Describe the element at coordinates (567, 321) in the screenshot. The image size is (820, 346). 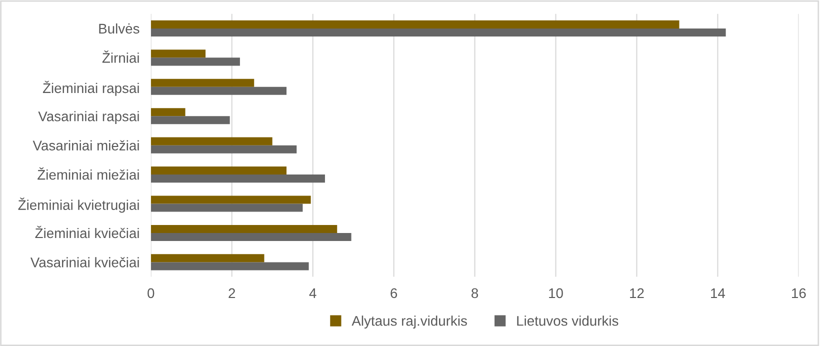
I see `legend-label: Lietuvos vidurkis` at that location.